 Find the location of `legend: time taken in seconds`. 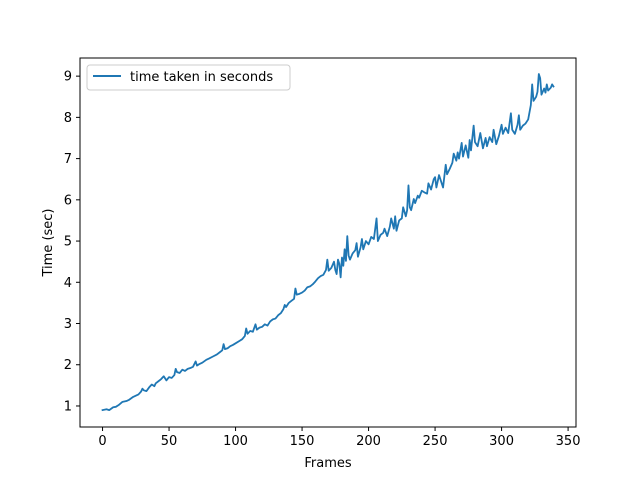

legend: time taken in seconds is located at coordinates (188, 77).